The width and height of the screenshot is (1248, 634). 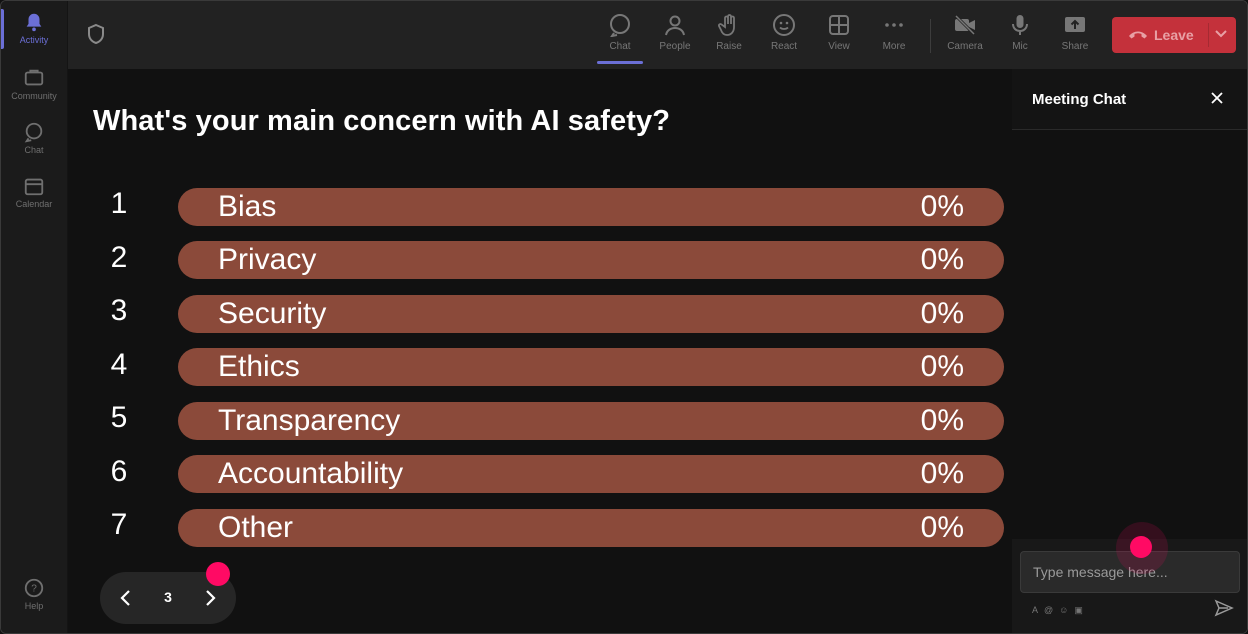 What do you see at coordinates (119, 257) in the screenshot?
I see `option-number: 2` at bounding box center [119, 257].